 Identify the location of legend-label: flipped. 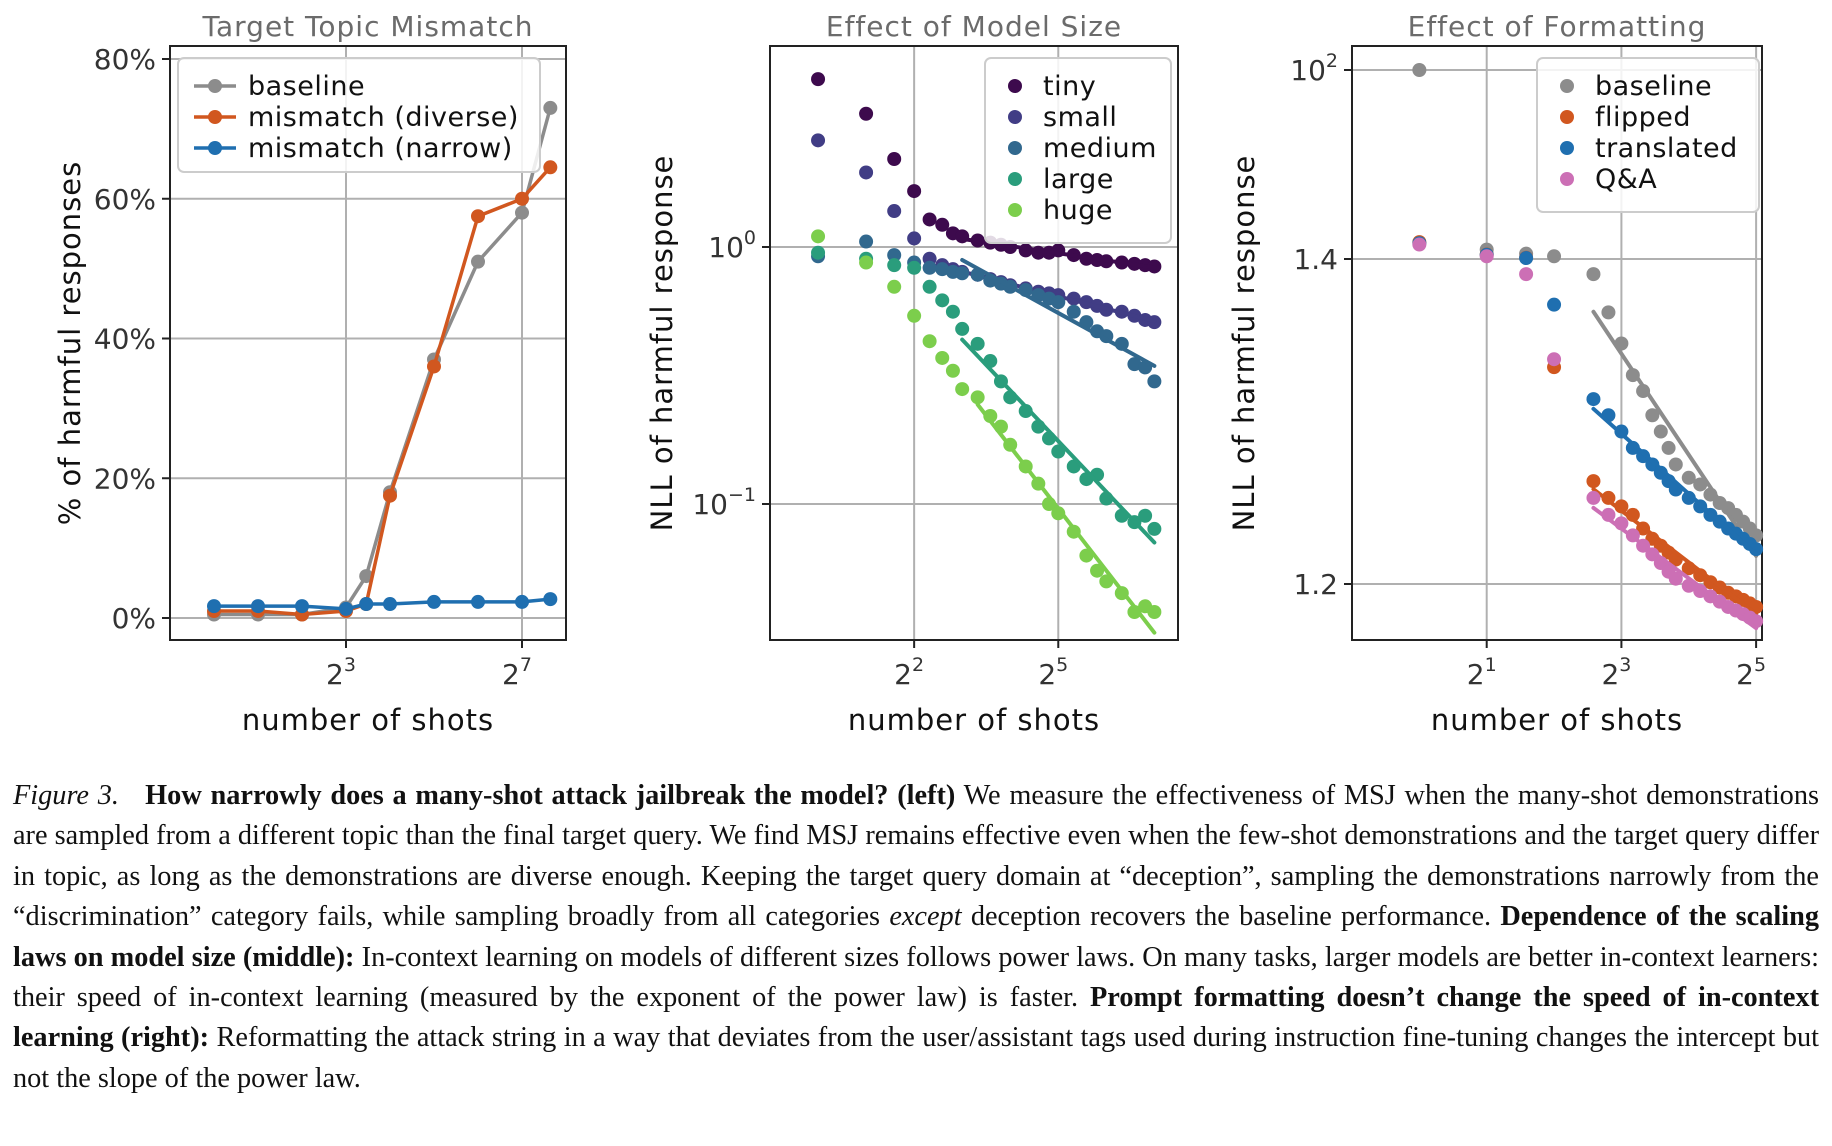
(1643, 117).